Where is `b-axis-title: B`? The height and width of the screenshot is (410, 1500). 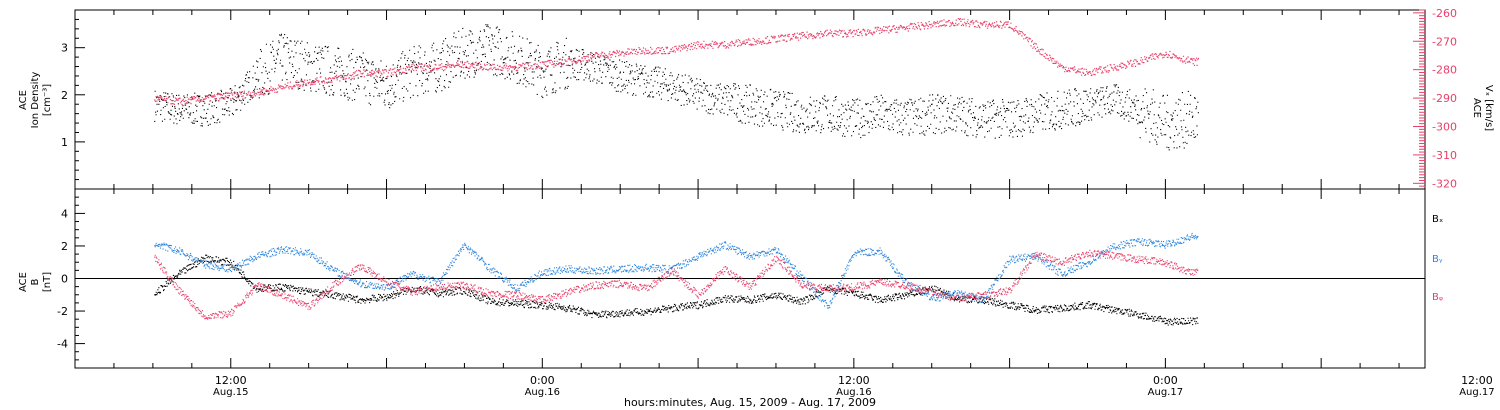 b-axis-title: B is located at coordinates (35, 281).